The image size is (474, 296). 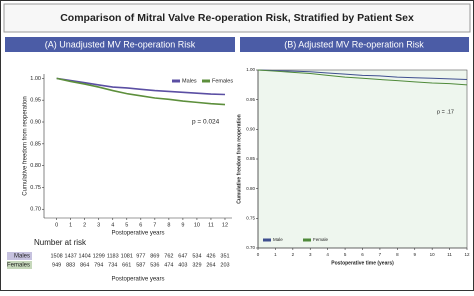 I want to click on legend-label: Males, so click(x=189, y=81).